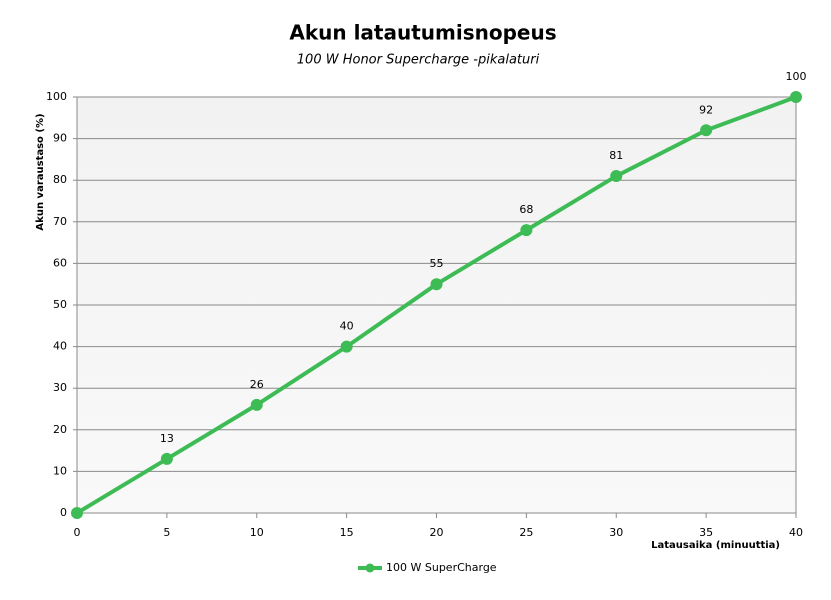 This screenshot has height=600, width=831. I want to click on chart-subtitle: 100 W Honor Supercharge -pikalaturi, so click(418, 60).